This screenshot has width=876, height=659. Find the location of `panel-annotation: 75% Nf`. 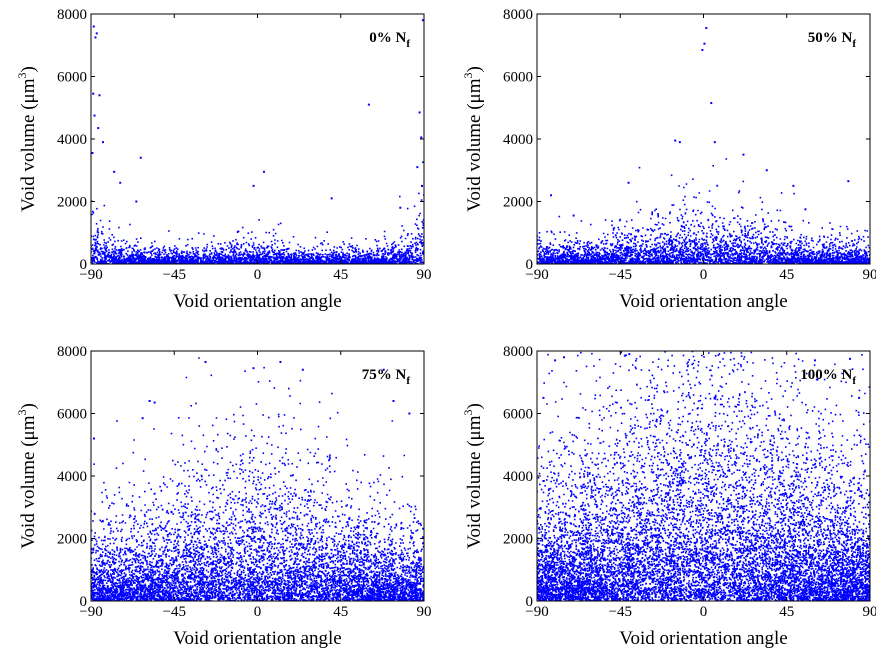

panel-annotation: 75% Nf is located at coordinates (386, 377).